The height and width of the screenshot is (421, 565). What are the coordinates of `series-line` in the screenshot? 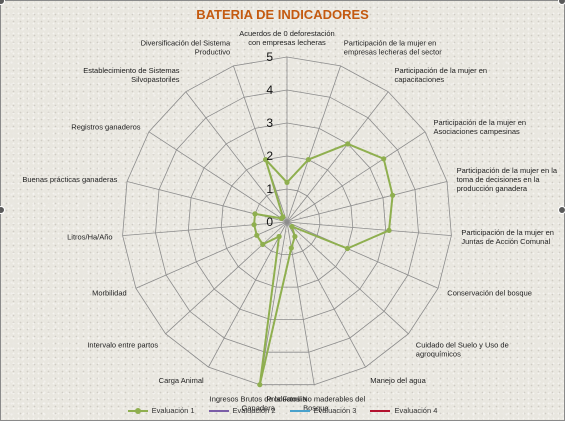 It's located at (323, 264).